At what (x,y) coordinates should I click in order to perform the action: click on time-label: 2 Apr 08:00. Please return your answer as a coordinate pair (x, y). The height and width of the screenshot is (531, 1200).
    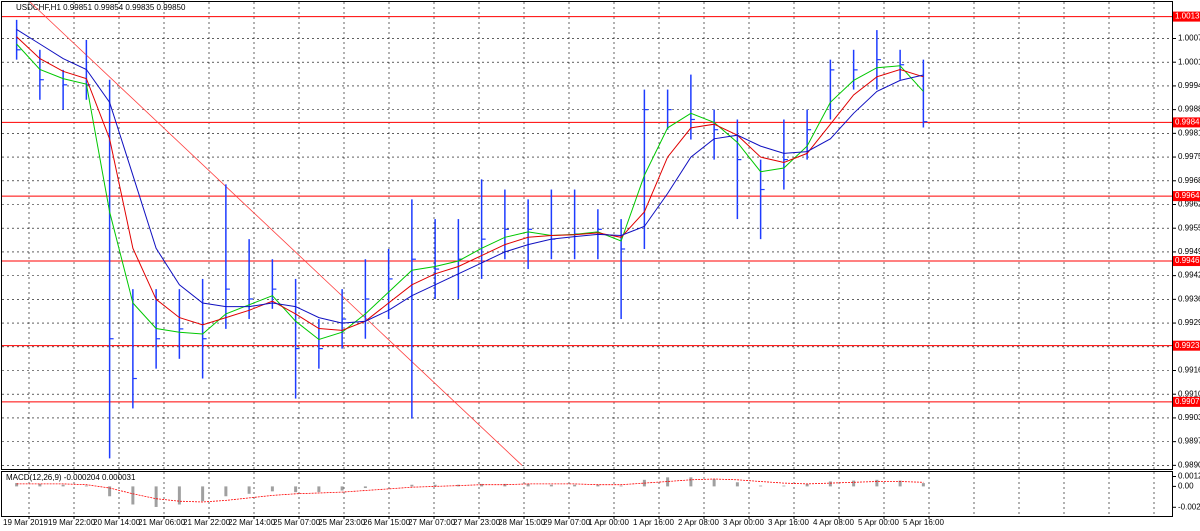
    Looking at the image, I should click on (698, 522).